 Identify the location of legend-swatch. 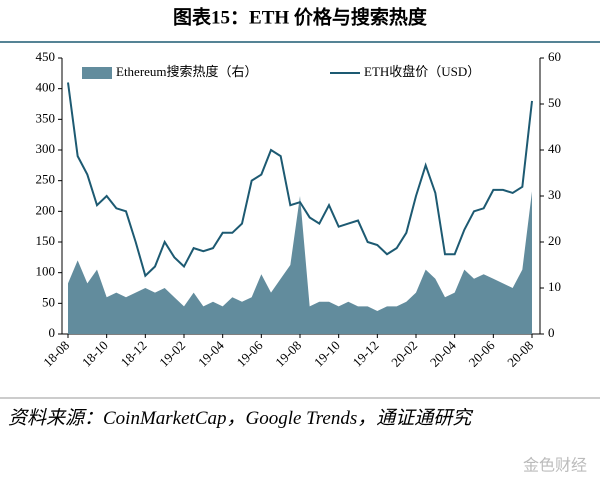
(97, 73).